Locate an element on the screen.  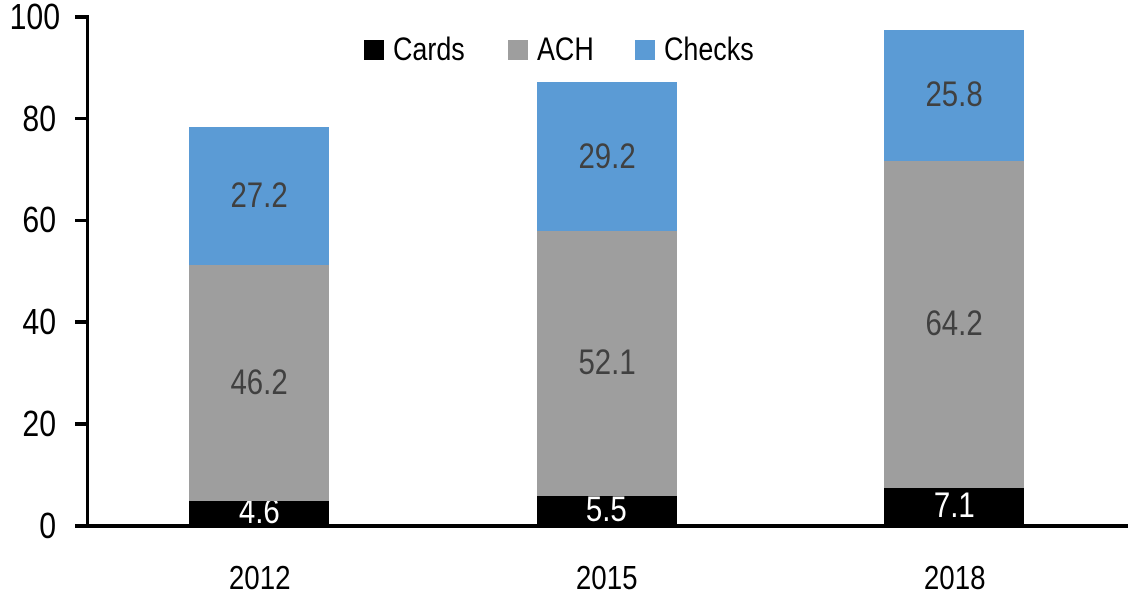
bar-segment-ach-2018 is located at coordinates (954, 324).